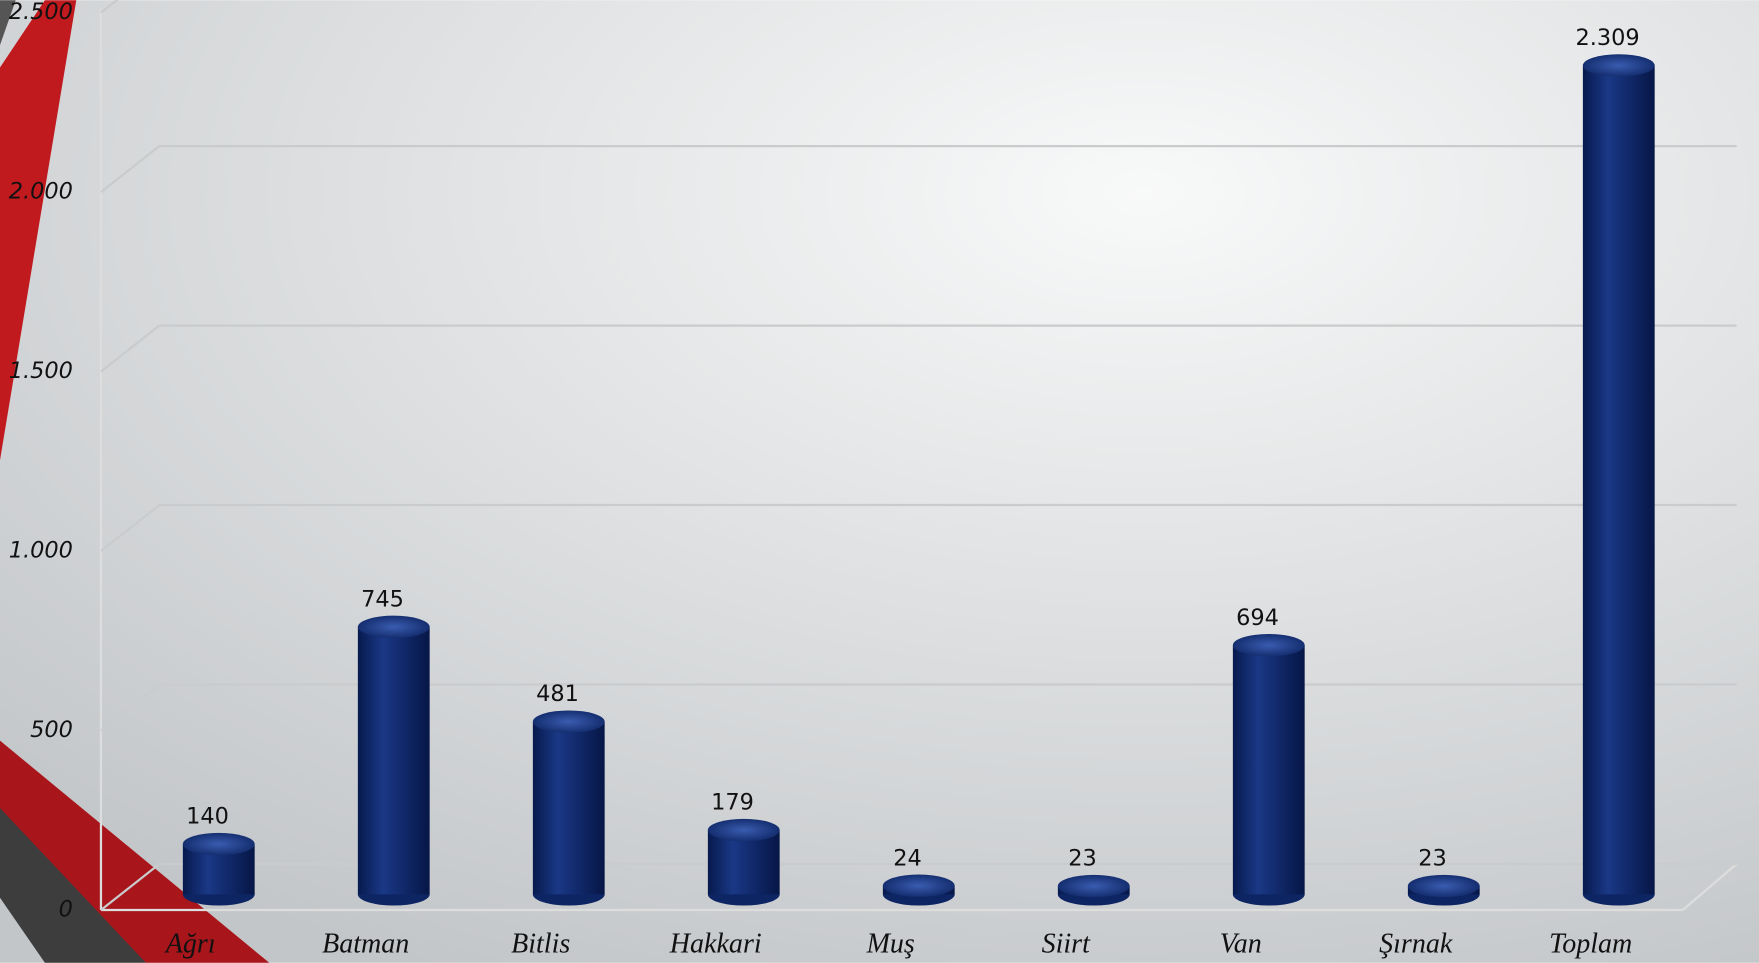 Image resolution: width=1759 pixels, height=963 pixels. Describe the element at coordinates (365, 943) in the screenshot. I see `x-tick-label: Batman` at that location.